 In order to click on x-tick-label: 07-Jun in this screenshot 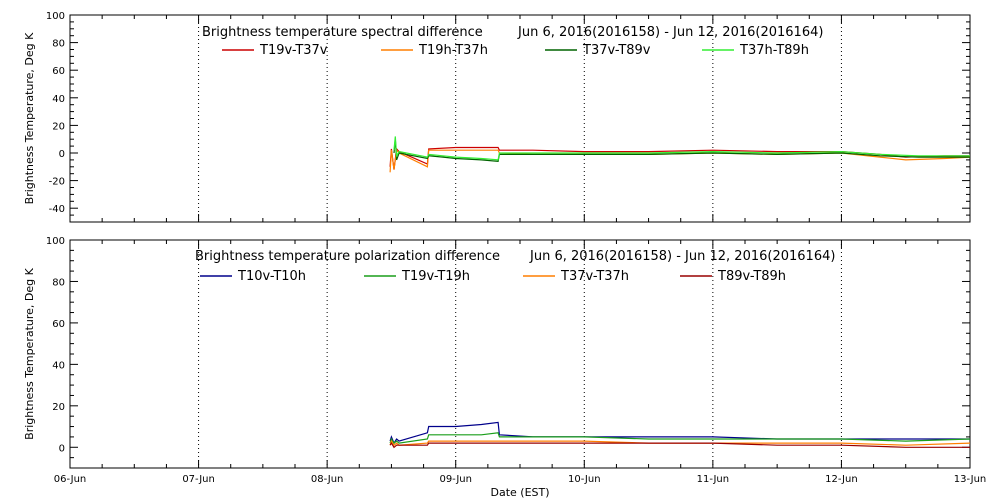, I will do `click(198, 479)`.